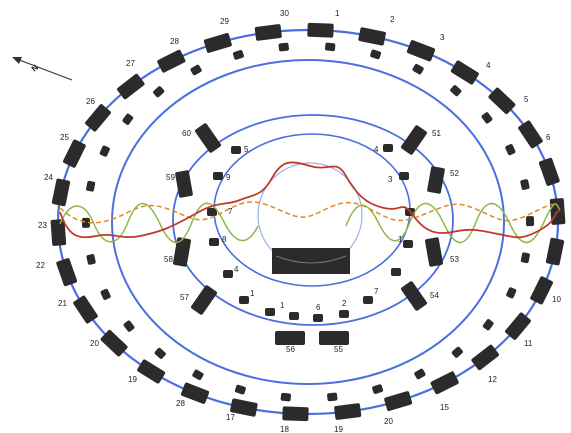 The height and width of the screenshot is (433, 571). Describe the element at coordinates (184, 297) in the screenshot. I see `inner-label: 57` at that location.